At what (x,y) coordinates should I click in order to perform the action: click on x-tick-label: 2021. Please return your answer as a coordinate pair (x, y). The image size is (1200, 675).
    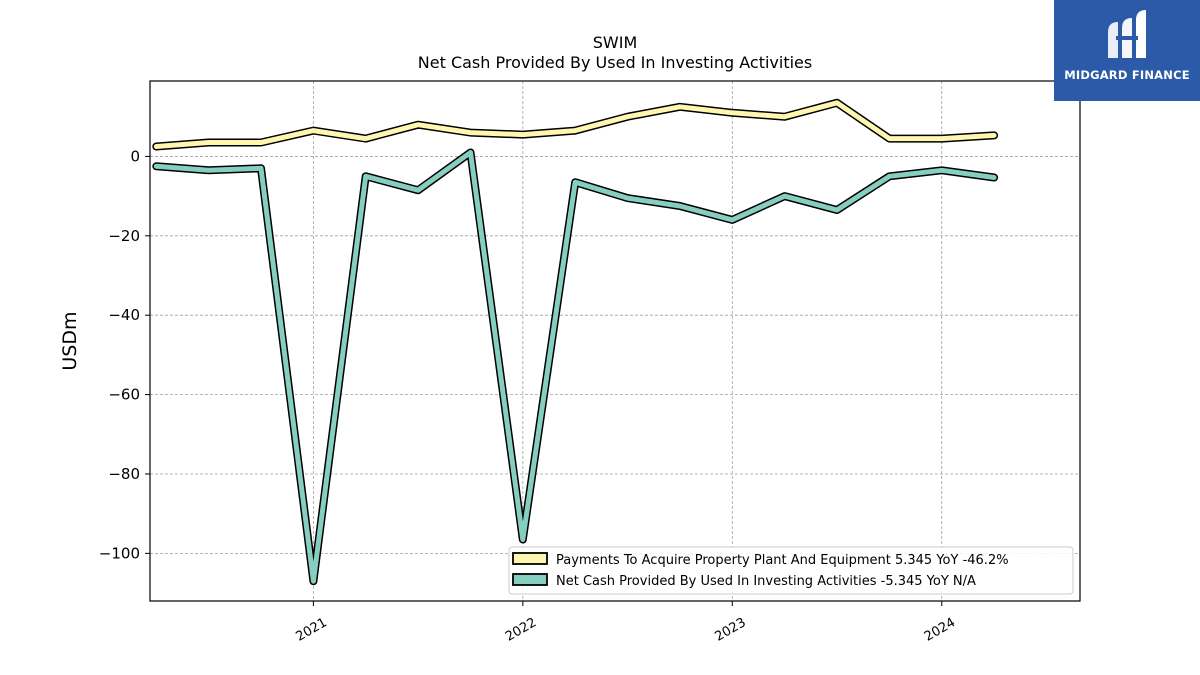
    Looking at the image, I should click on (312, 630).